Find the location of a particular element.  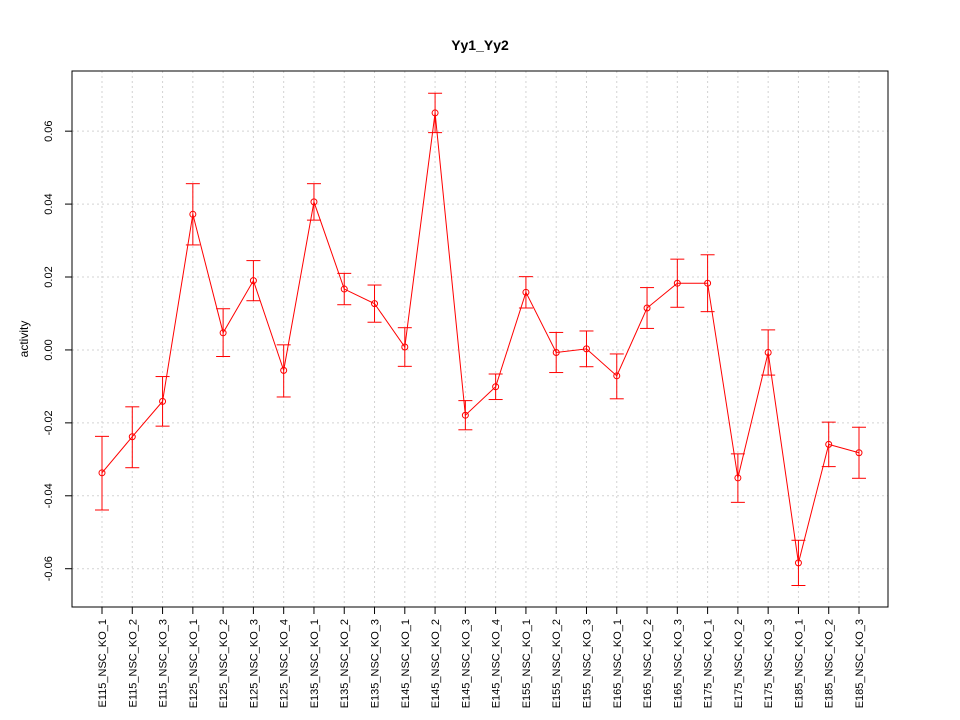

x-tick-label: E125_NSC_KO_2 is located at coordinates (224, 663).